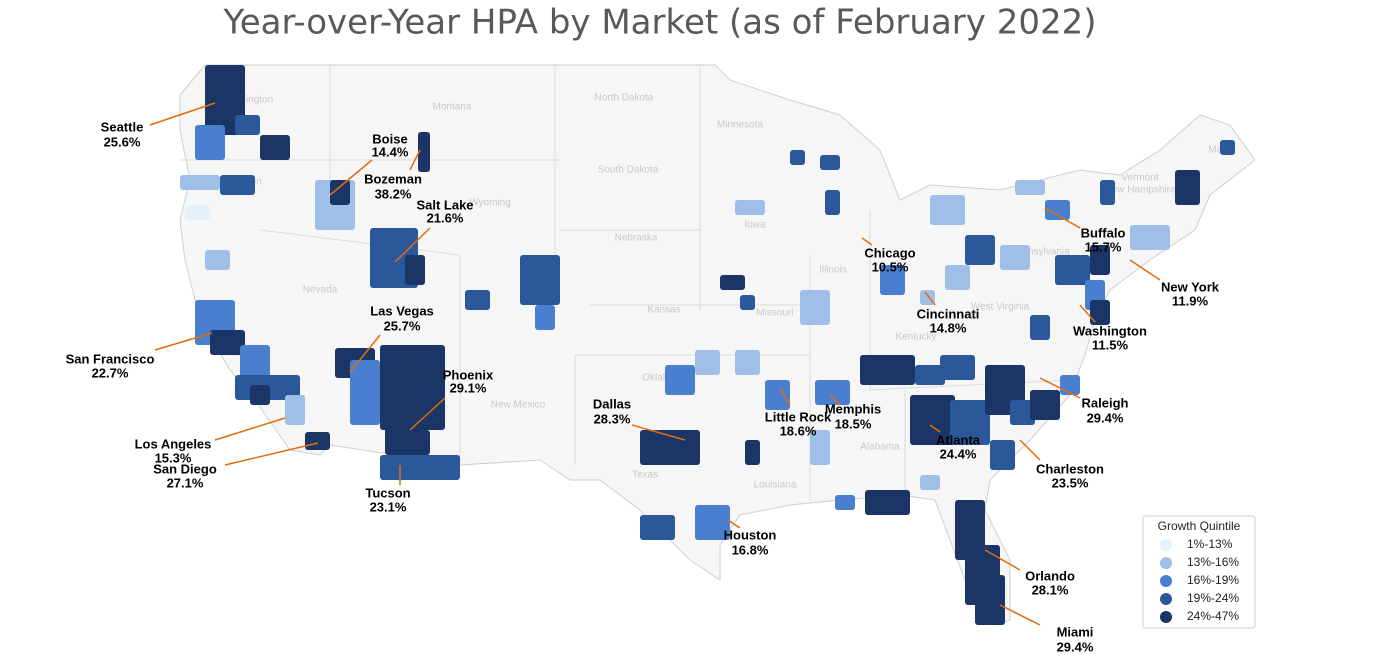 The width and height of the screenshot is (1383, 661). What do you see at coordinates (636, 238) in the screenshot?
I see `state-label: Nebraska` at bounding box center [636, 238].